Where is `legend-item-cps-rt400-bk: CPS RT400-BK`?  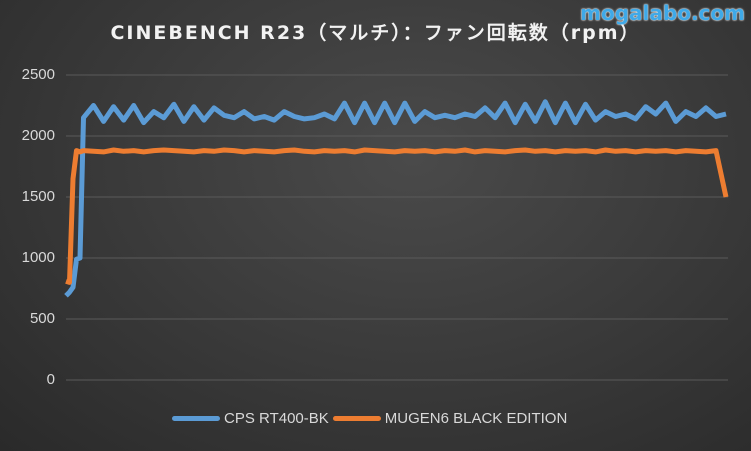
legend-item-cps-rt400-bk: CPS RT400-BK is located at coordinates (250, 418).